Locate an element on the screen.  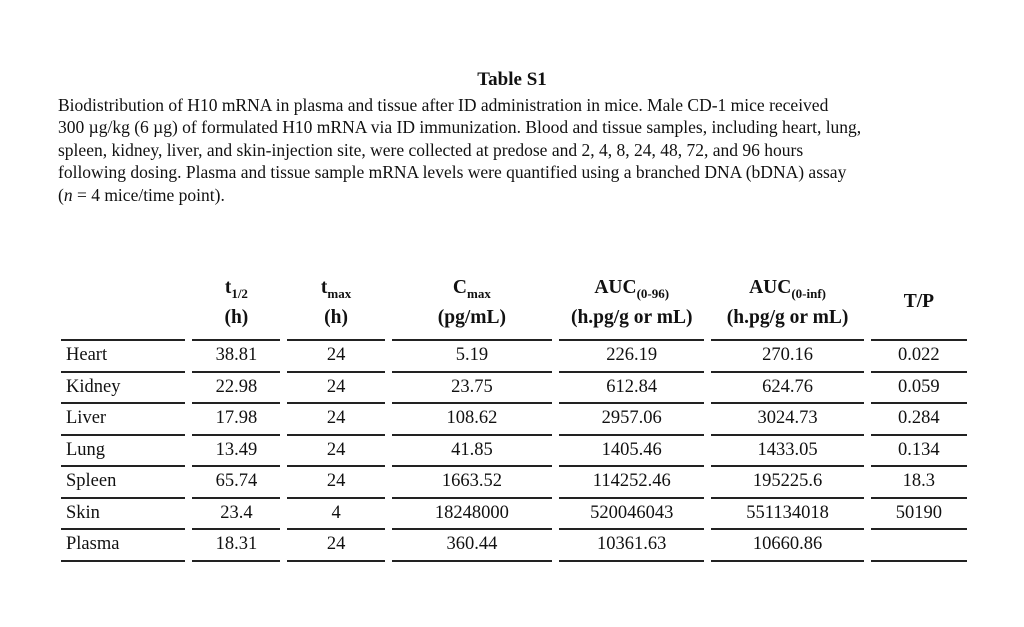
table-row-heart: Heart 38.81 24 5.19 226.19 270.16 0.022 is located at coordinates (514, 355).